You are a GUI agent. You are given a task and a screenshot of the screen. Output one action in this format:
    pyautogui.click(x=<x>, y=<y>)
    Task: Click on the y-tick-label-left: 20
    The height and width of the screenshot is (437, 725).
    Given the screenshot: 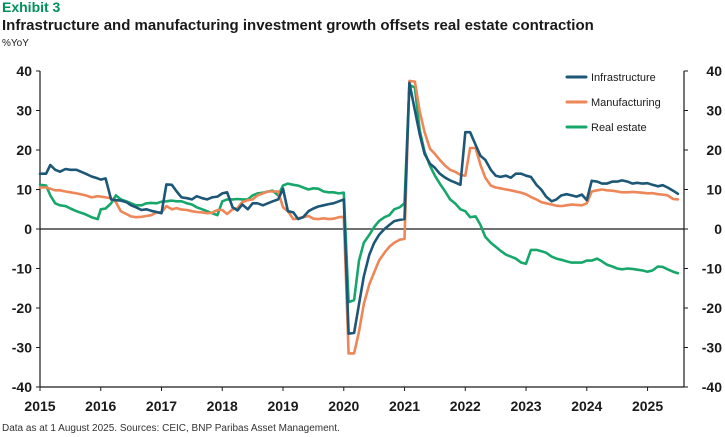 What is the action you would take?
    pyautogui.click(x=24, y=150)
    